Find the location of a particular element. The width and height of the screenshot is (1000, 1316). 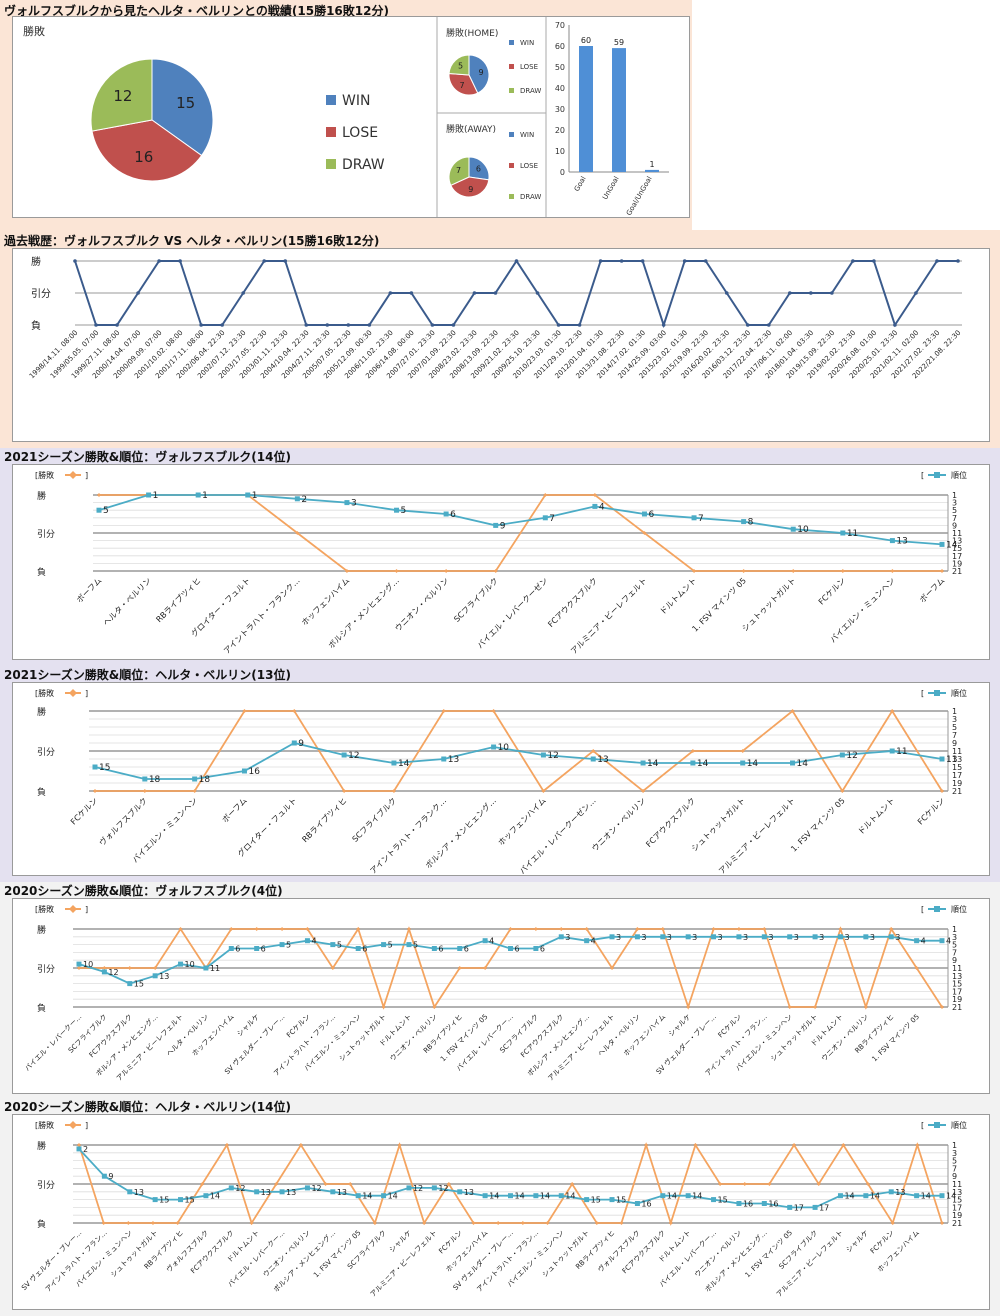

s3-rank-tick-1: 1 is located at coordinates (954, 1145).